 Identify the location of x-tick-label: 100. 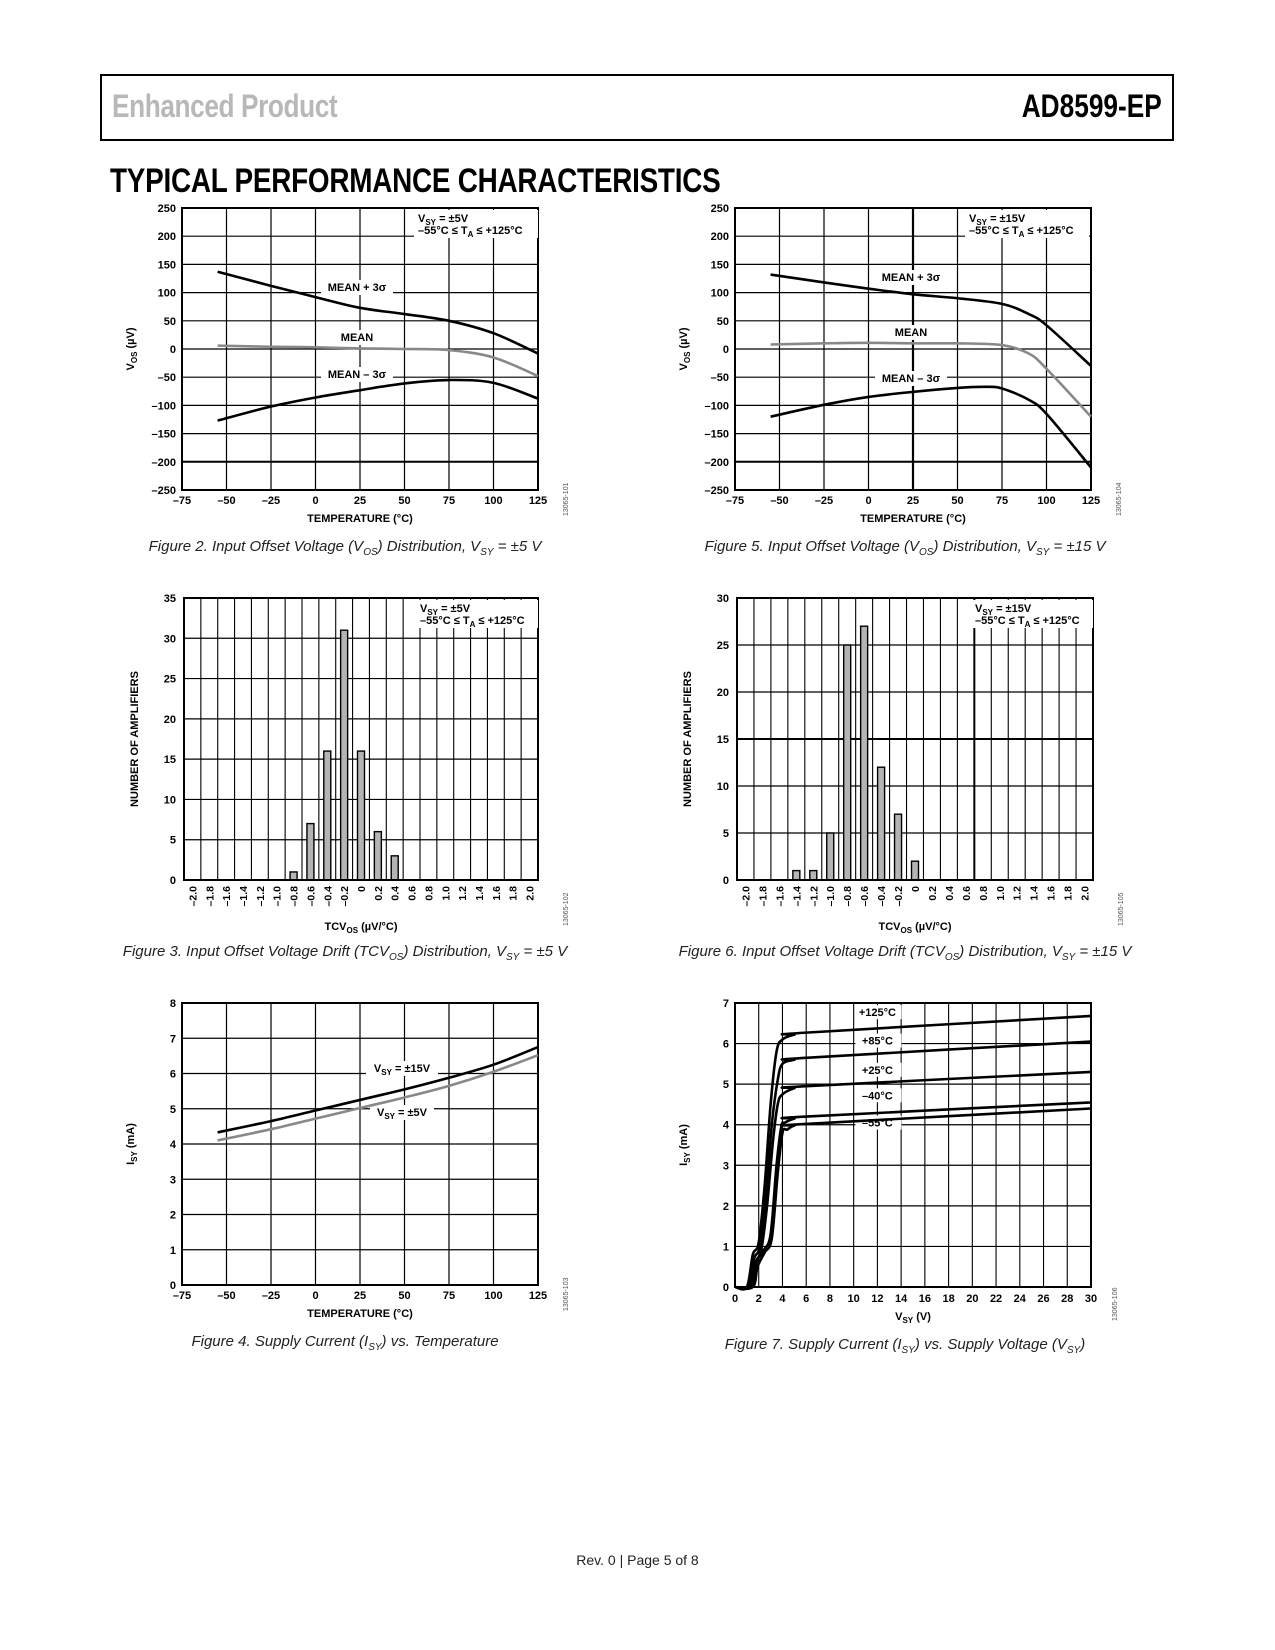
(493, 501).